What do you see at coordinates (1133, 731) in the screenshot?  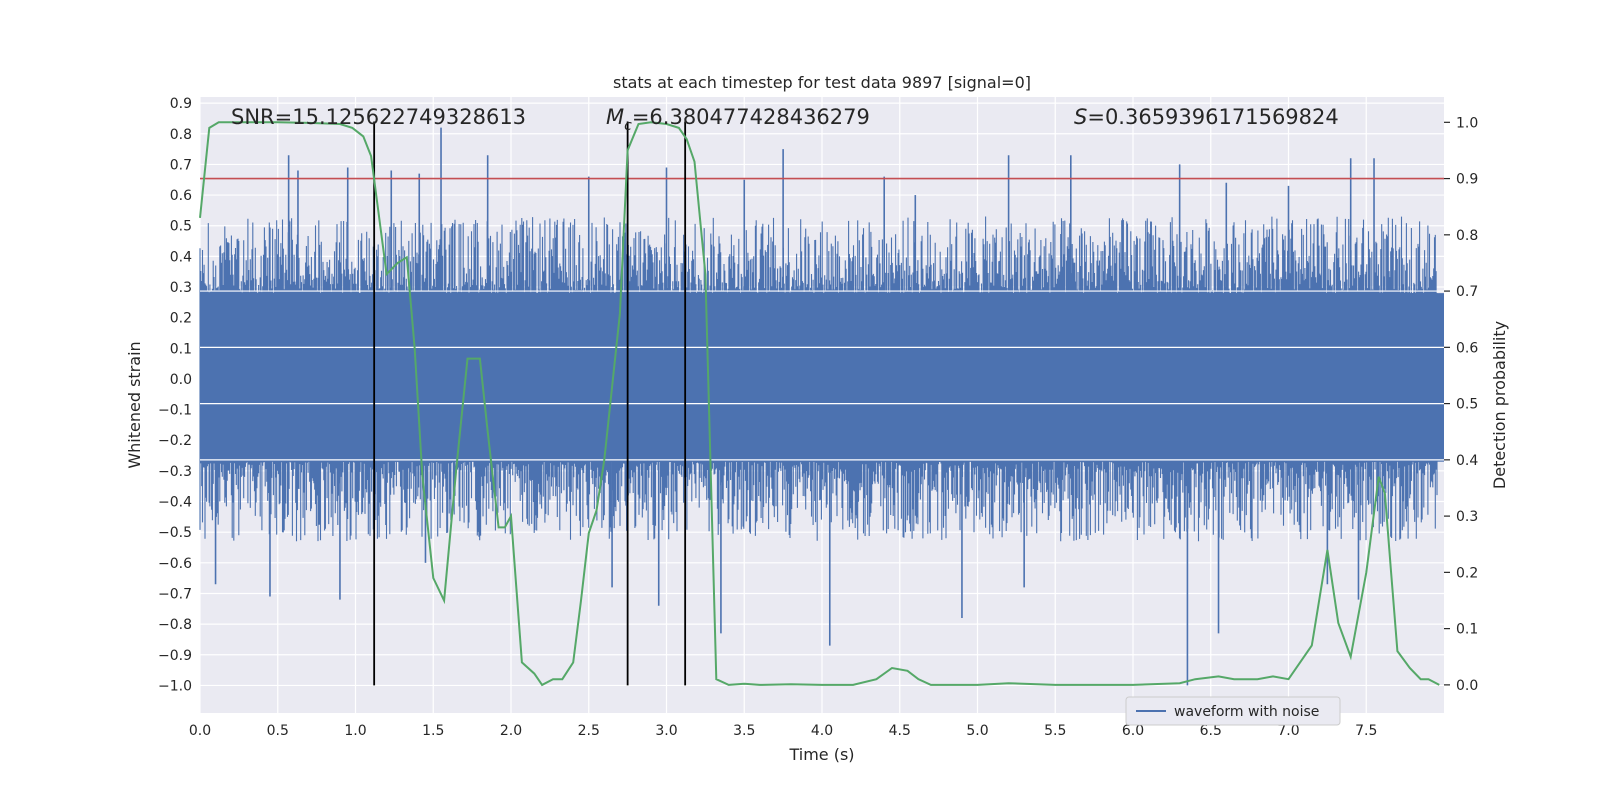 I see `x-tick-label: 6.0` at bounding box center [1133, 731].